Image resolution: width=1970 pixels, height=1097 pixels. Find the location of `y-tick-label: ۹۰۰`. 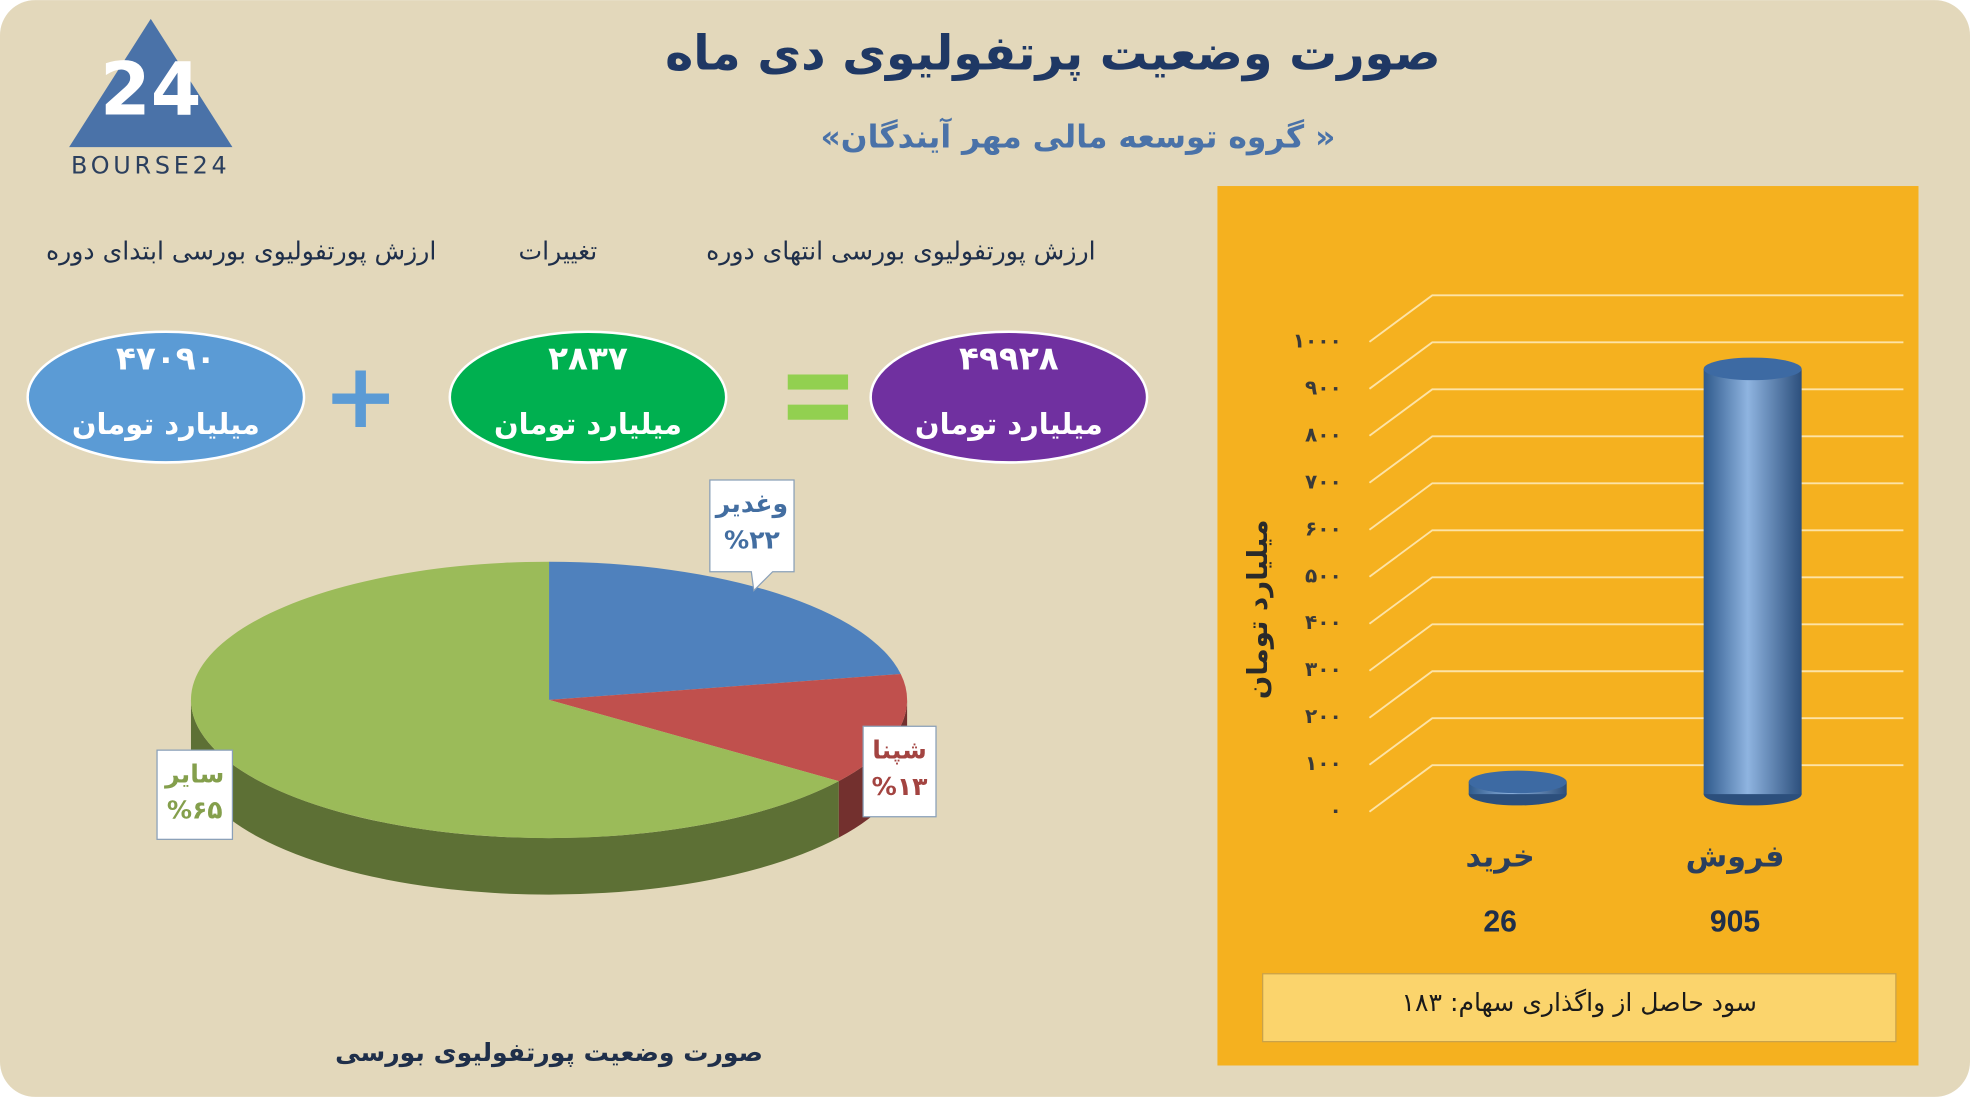

y-tick-label: ۹۰۰ is located at coordinates (1323, 387).